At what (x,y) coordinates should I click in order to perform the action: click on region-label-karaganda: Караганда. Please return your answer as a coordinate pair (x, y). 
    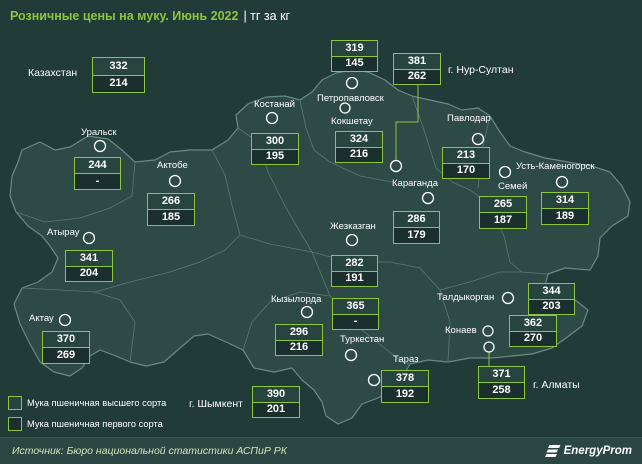
    Looking at the image, I should click on (415, 183).